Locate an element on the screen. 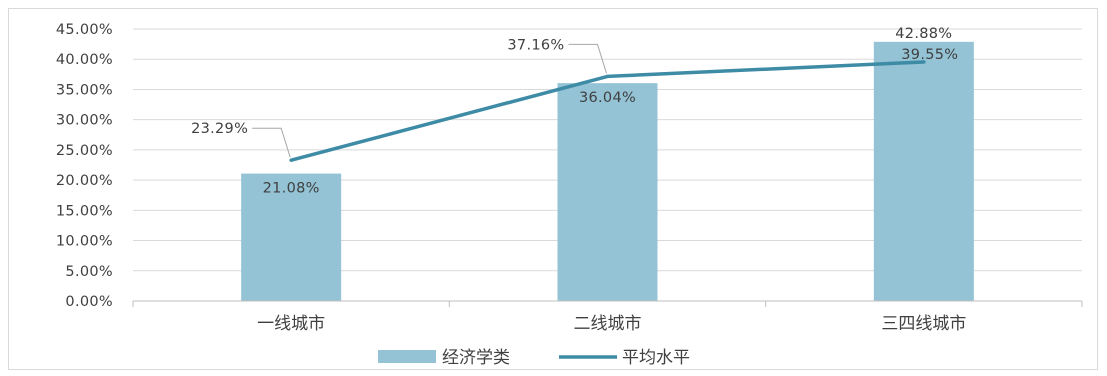  y-tick-label: 40.00% is located at coordinates (84, 60).